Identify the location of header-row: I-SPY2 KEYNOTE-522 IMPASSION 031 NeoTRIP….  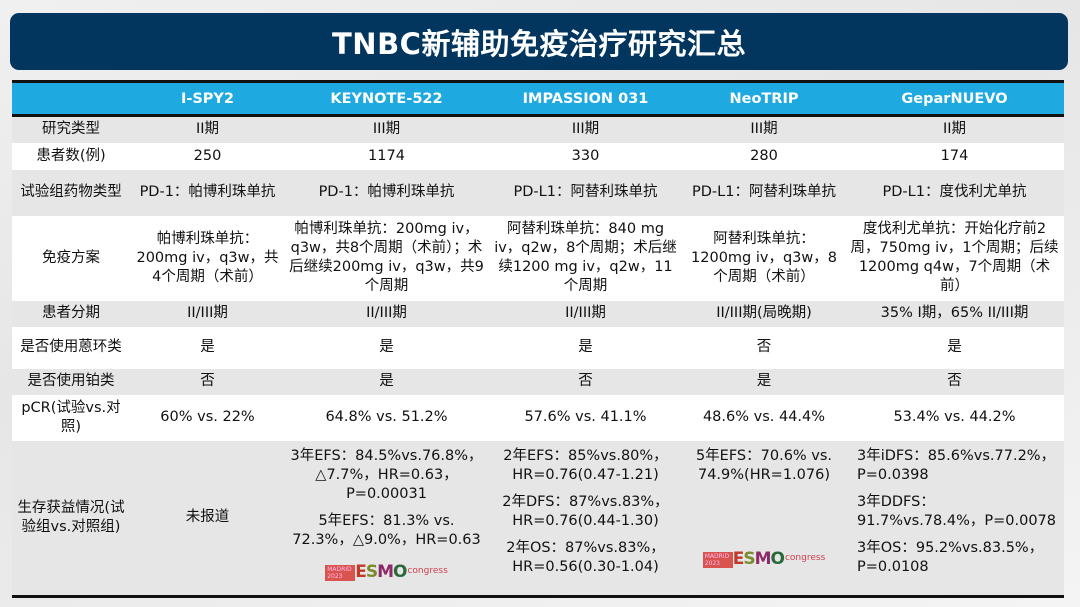
(538, 98).